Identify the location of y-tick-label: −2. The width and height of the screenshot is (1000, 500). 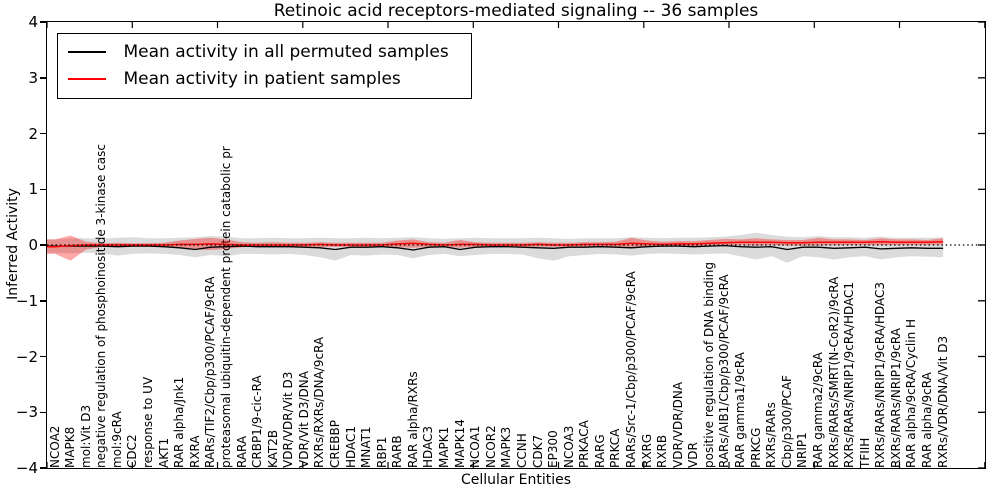
(26, 356).